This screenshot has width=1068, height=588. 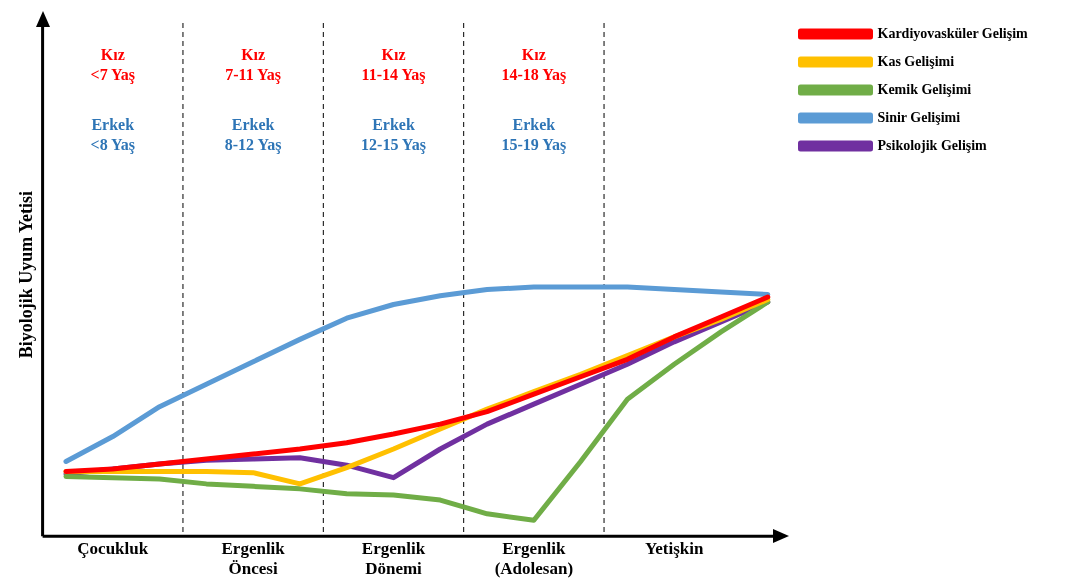 What do you see at coordinates (534, 558) in the screenshot?
I see `x-tick-label: Ergenlik (Adolesan)` at bounding box center [534, 558].